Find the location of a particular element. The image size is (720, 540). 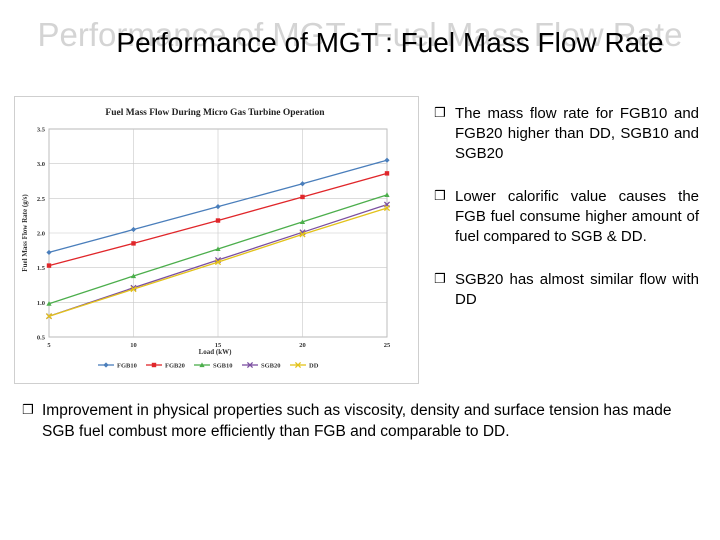

series-sgb10 is located at coordinates (218, 249).